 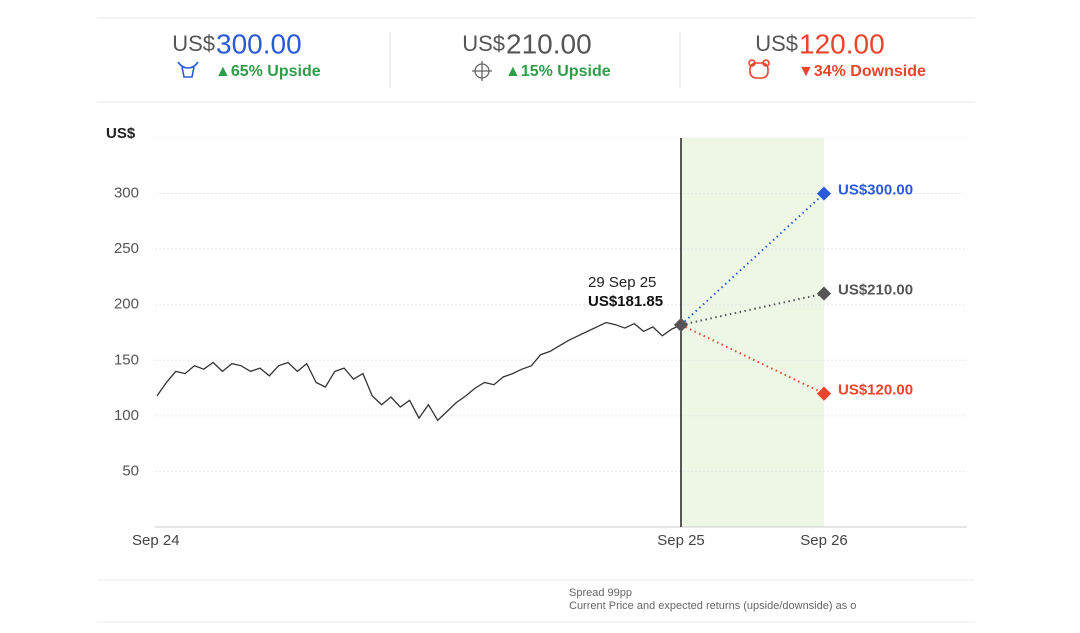 I want to click on target-price: 210.00, so click(x=549, y=43).